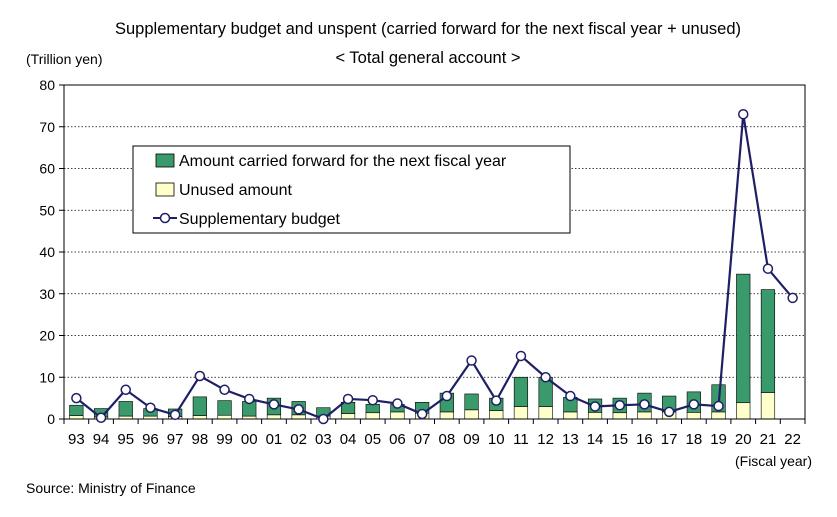 The image size is (837, 517). I want to click on x-tick-label-95: 95, so click(125, 439).